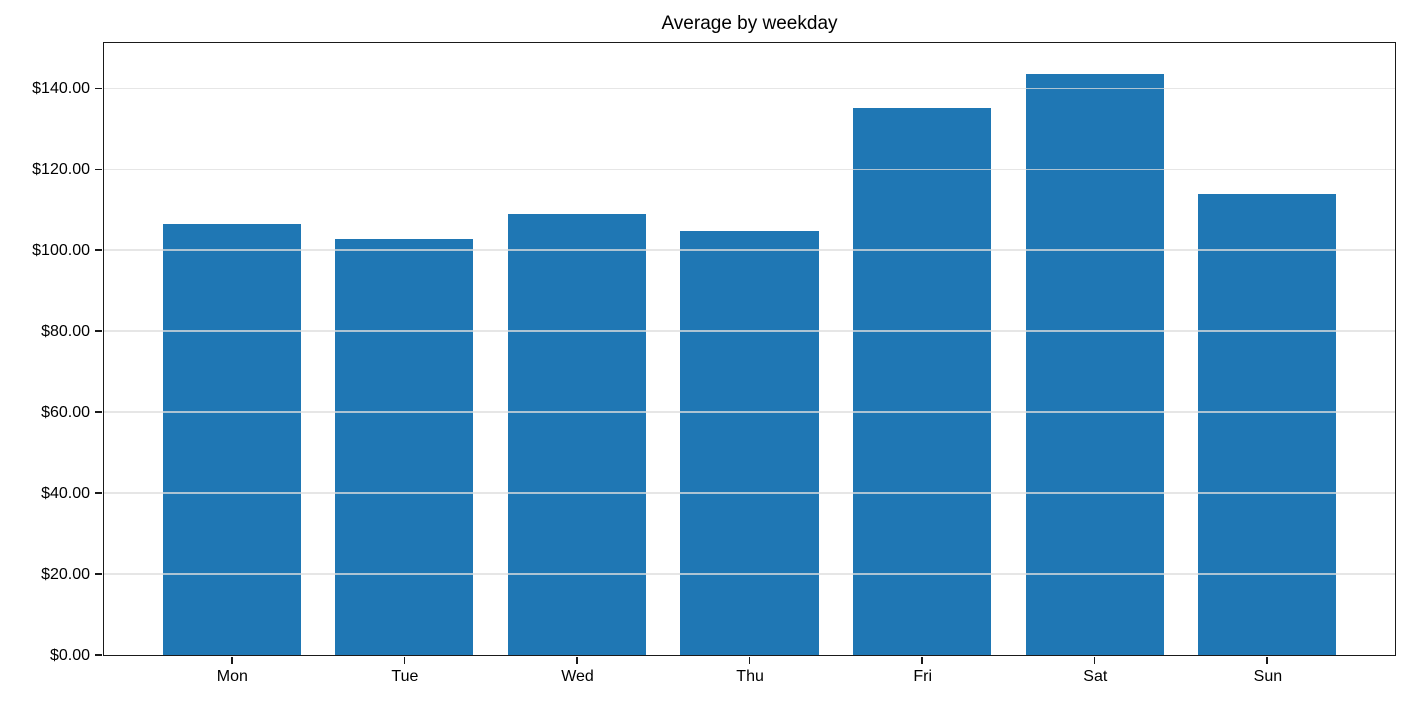  I want to click on x-tick-mark-mon, so click(231, 660).